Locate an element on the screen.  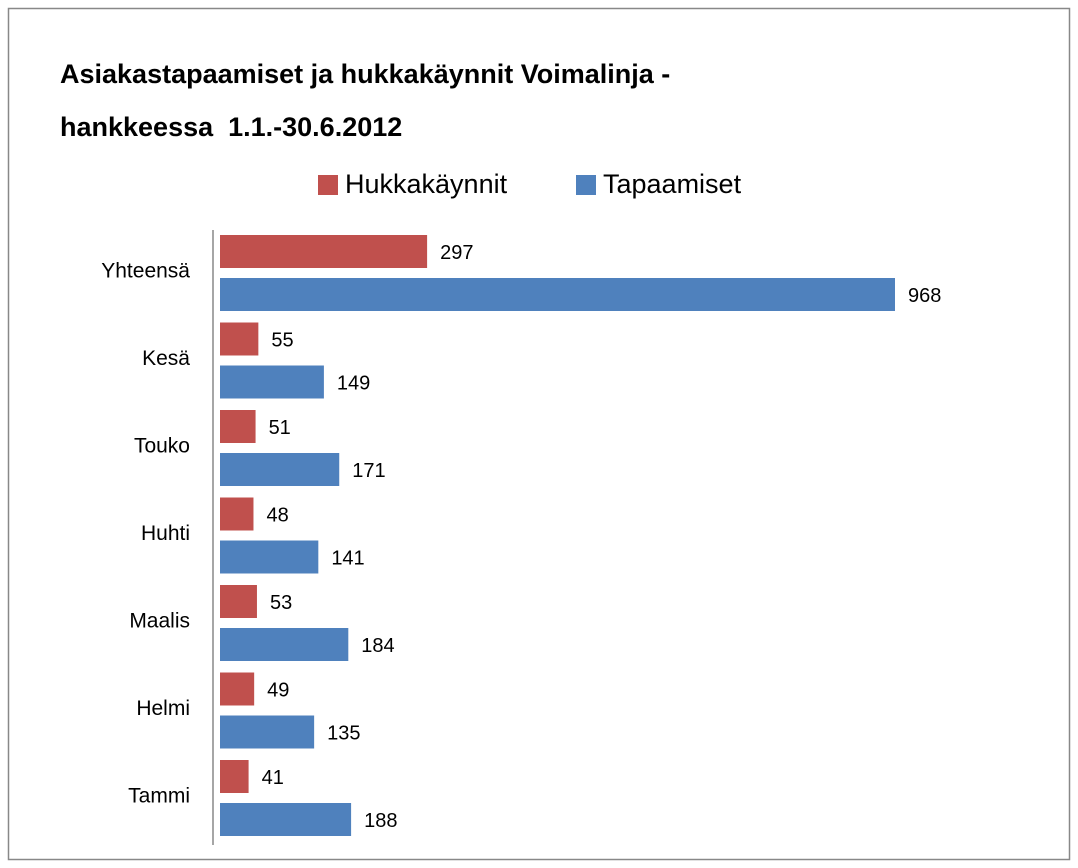
value-label: 141 is located at coordinates (347, 558).